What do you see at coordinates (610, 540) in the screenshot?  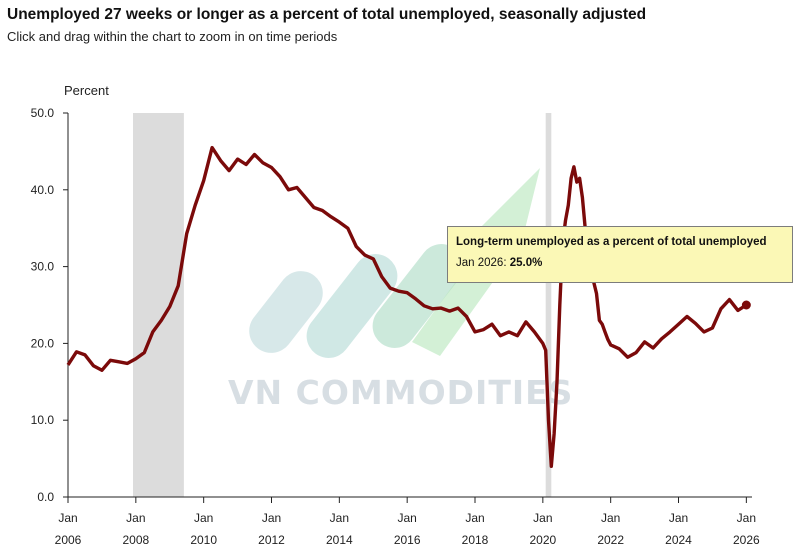 I see `x-tick-label-year: 2022` at bounding box center [610, 540].